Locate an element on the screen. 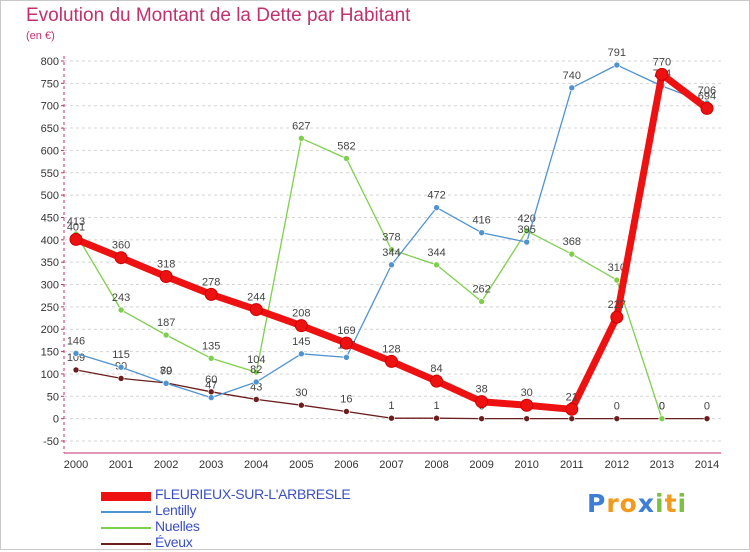  y-tick-label: 300 is located at coordinates (50, 286).